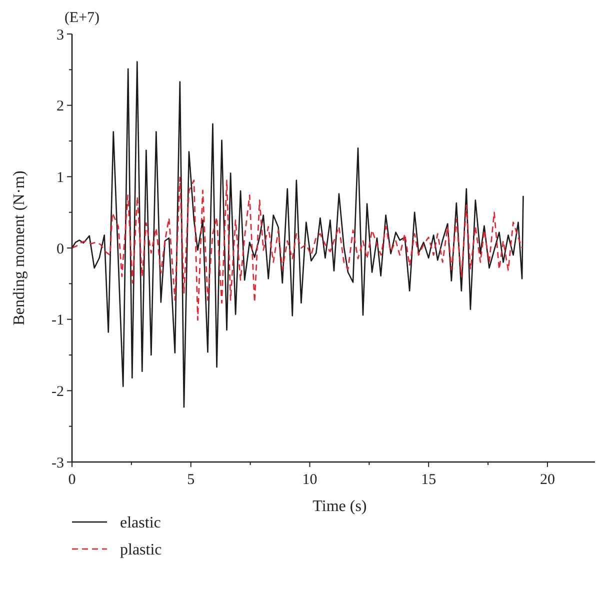  I want to click on y-tick-label: 1, so click(60, 178).